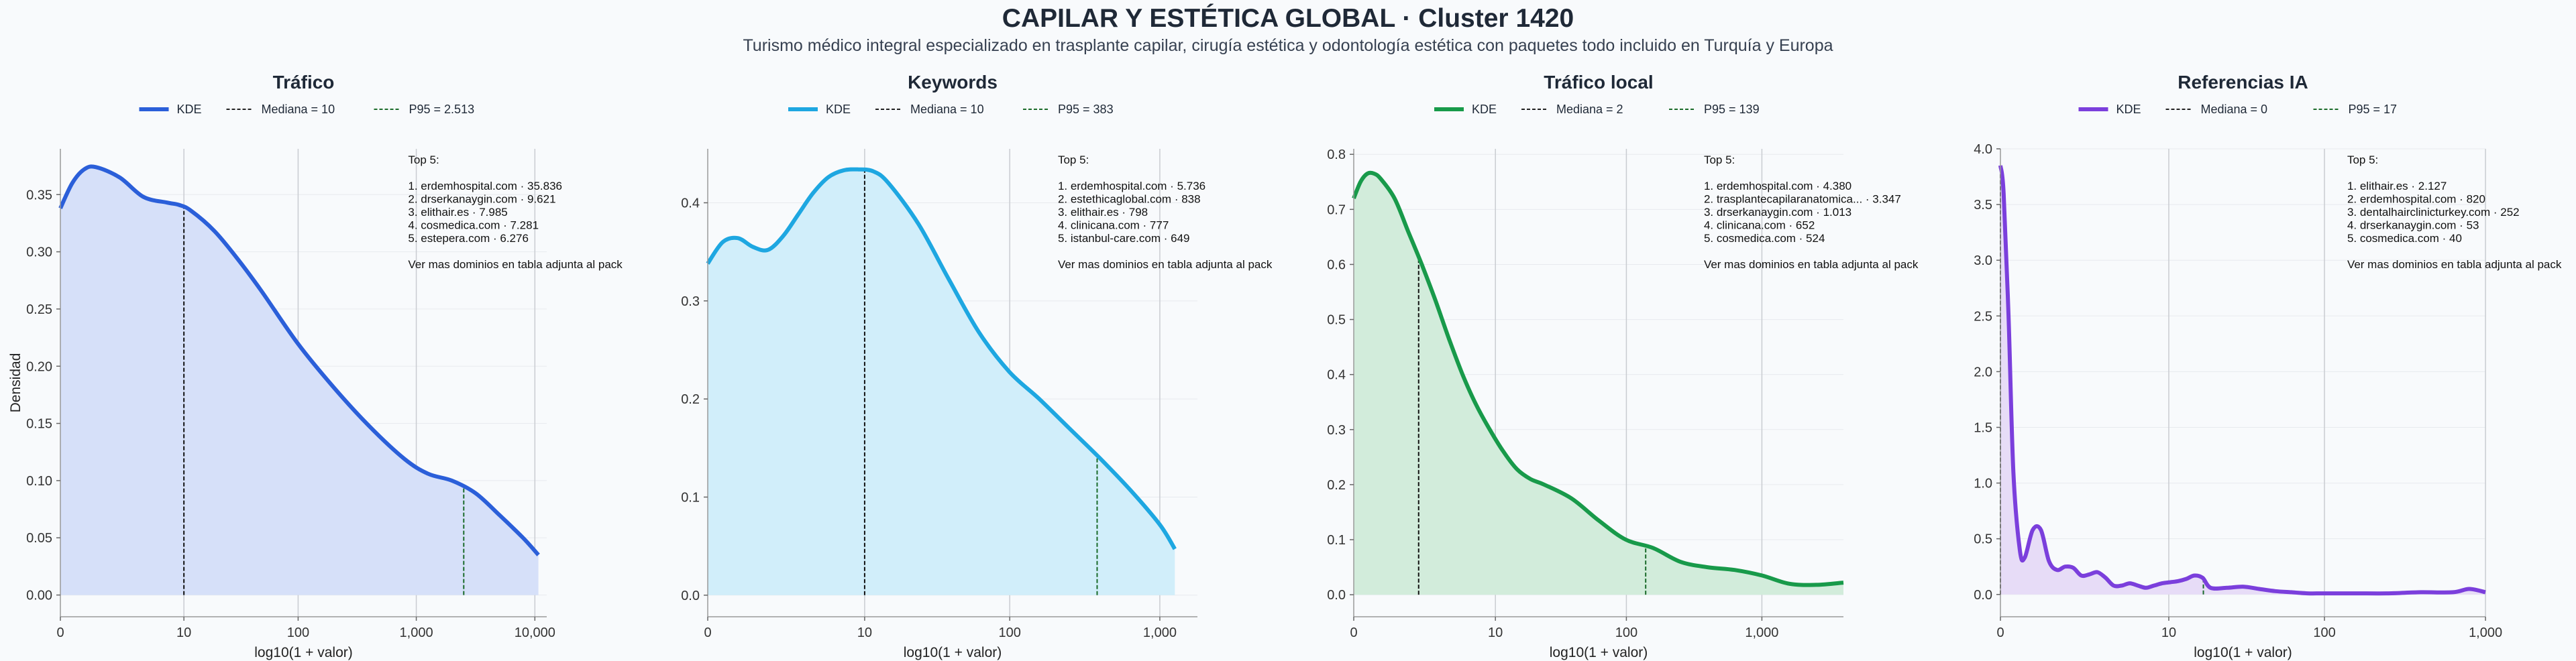 This screenshot has height=661, width=2576. I want to click on y-tick-label: 0.7, so click(1336, 209).